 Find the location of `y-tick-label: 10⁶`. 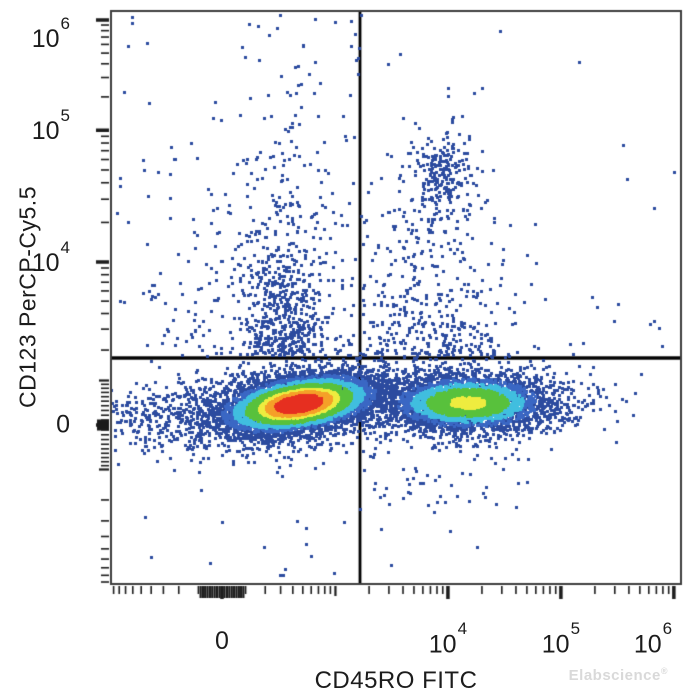

y-tick-label: 10⁶ is located at coordinates (50, 33).